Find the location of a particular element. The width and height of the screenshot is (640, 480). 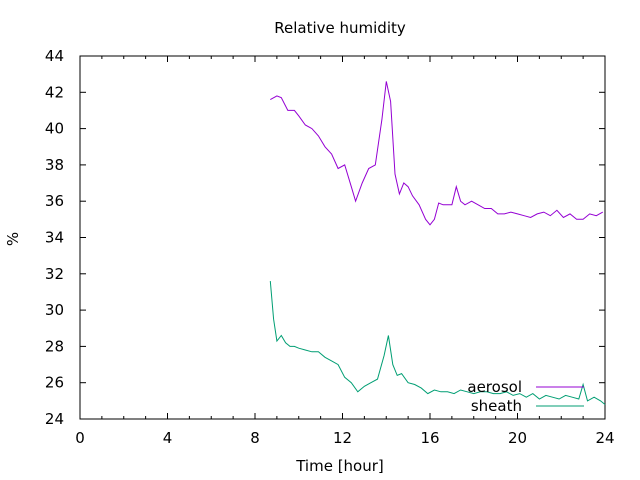

x-tick-label: 8 is located at coordinates (255, 438).